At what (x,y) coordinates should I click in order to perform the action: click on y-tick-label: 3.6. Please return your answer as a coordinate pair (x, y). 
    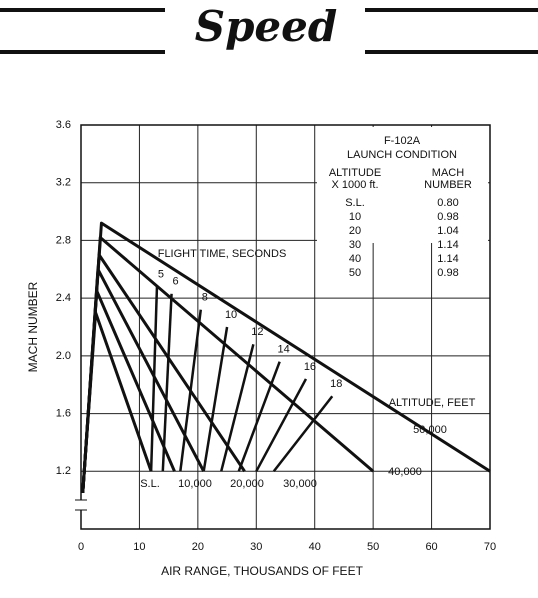
    Looking at the image, I should click on (63, 125).